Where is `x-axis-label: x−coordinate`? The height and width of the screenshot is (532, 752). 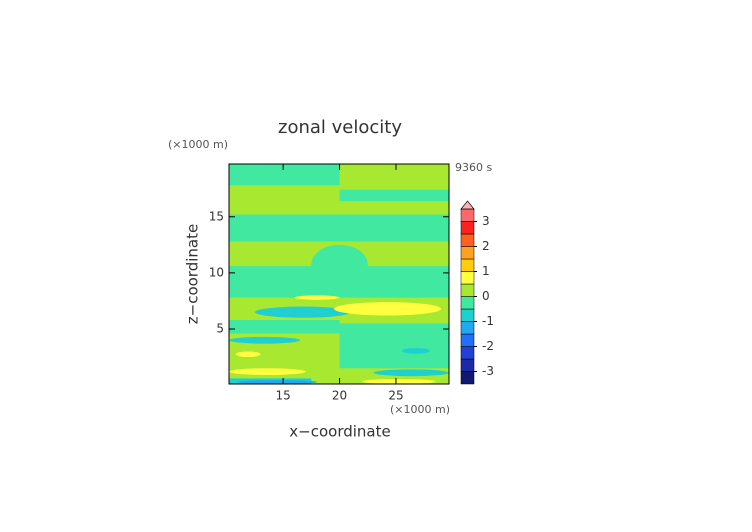 x-axis-label: x−coordinate is located at coordinates (339, 432).